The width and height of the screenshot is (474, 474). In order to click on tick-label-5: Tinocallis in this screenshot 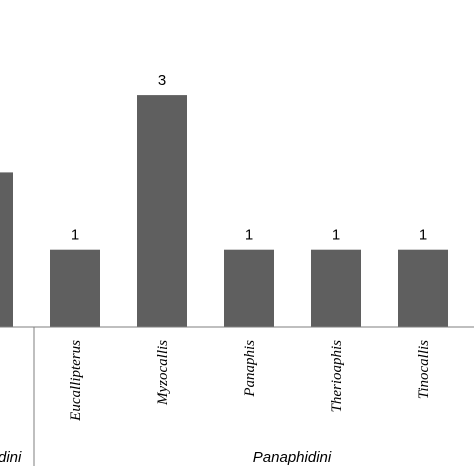, I will do `click(424, 369)`.